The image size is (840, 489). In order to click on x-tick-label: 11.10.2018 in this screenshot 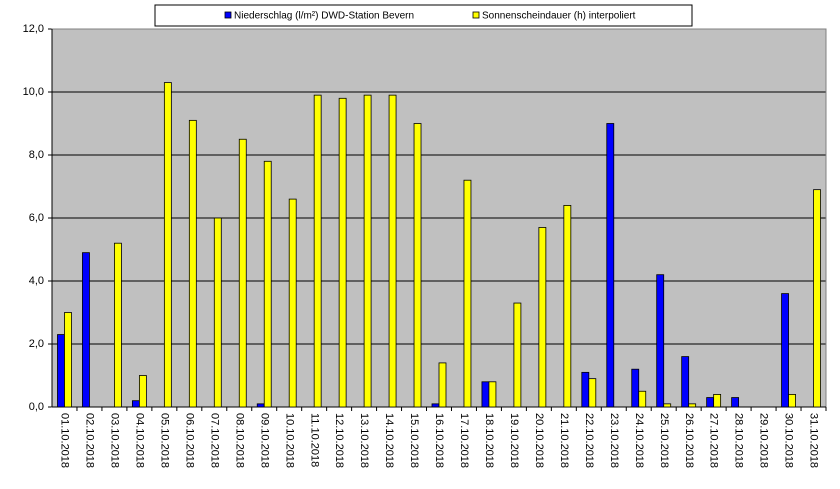, I will do `click(314, 440)`.